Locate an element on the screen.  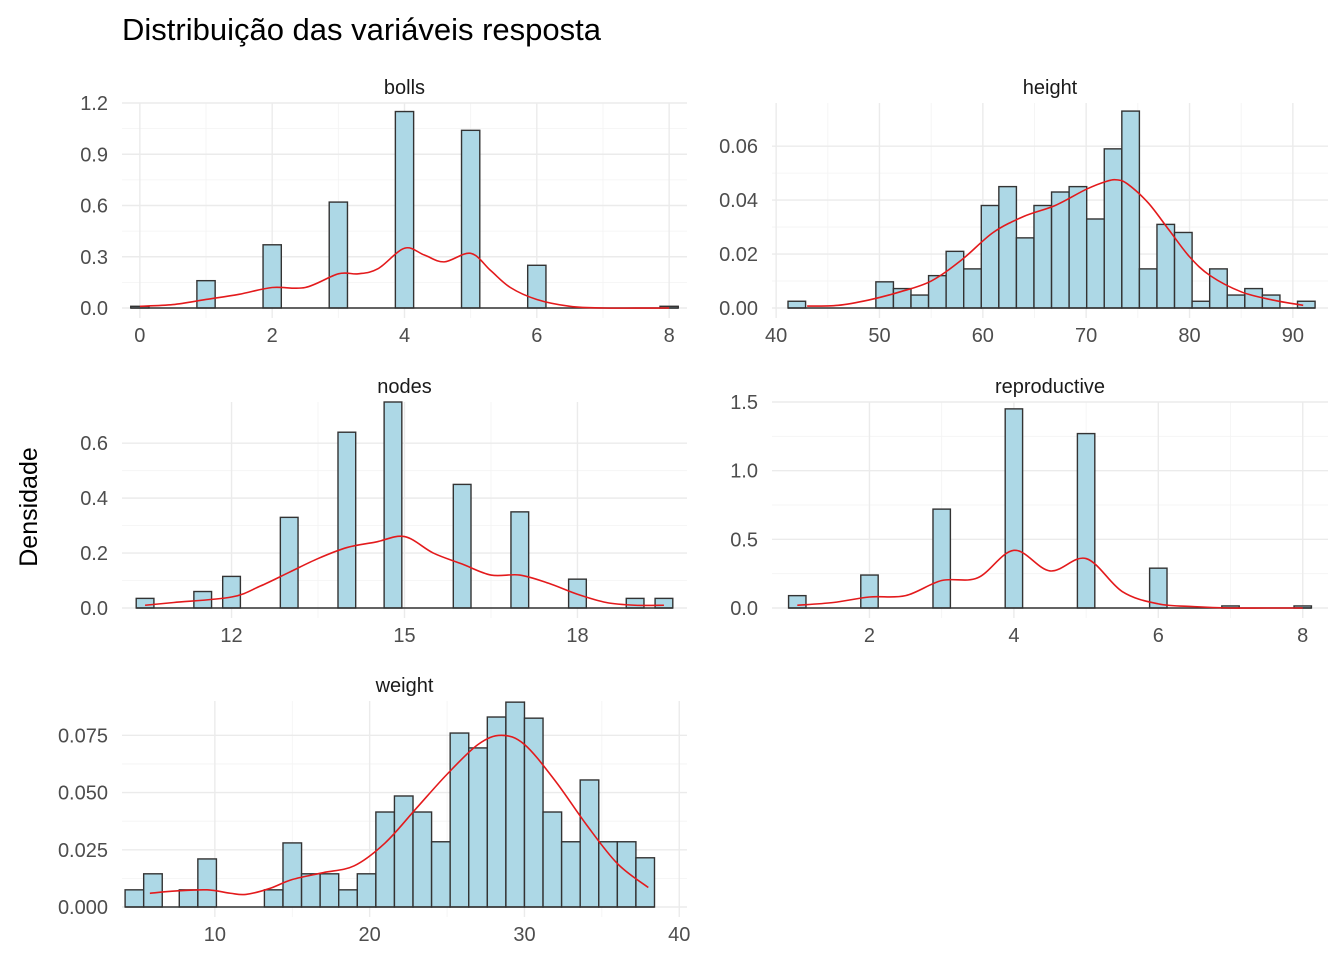
y-axis-label: Densidade is located at coordinates (29, 507).